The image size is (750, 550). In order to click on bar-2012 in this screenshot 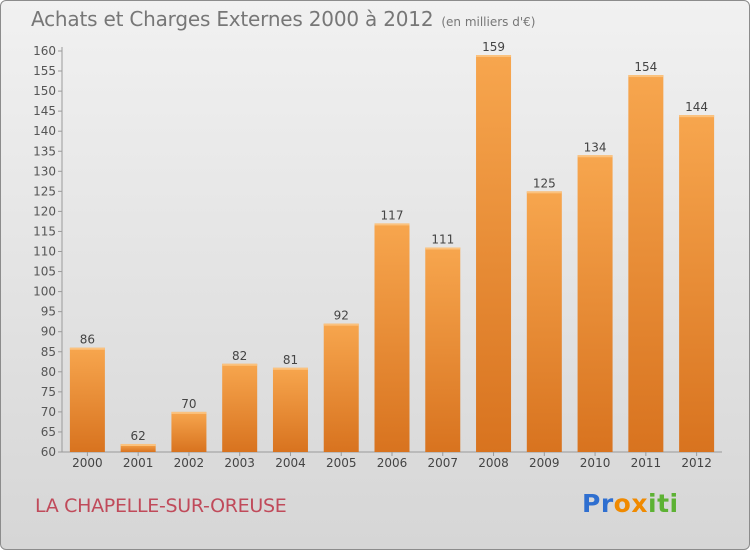, I will do `click(697, 283)`.